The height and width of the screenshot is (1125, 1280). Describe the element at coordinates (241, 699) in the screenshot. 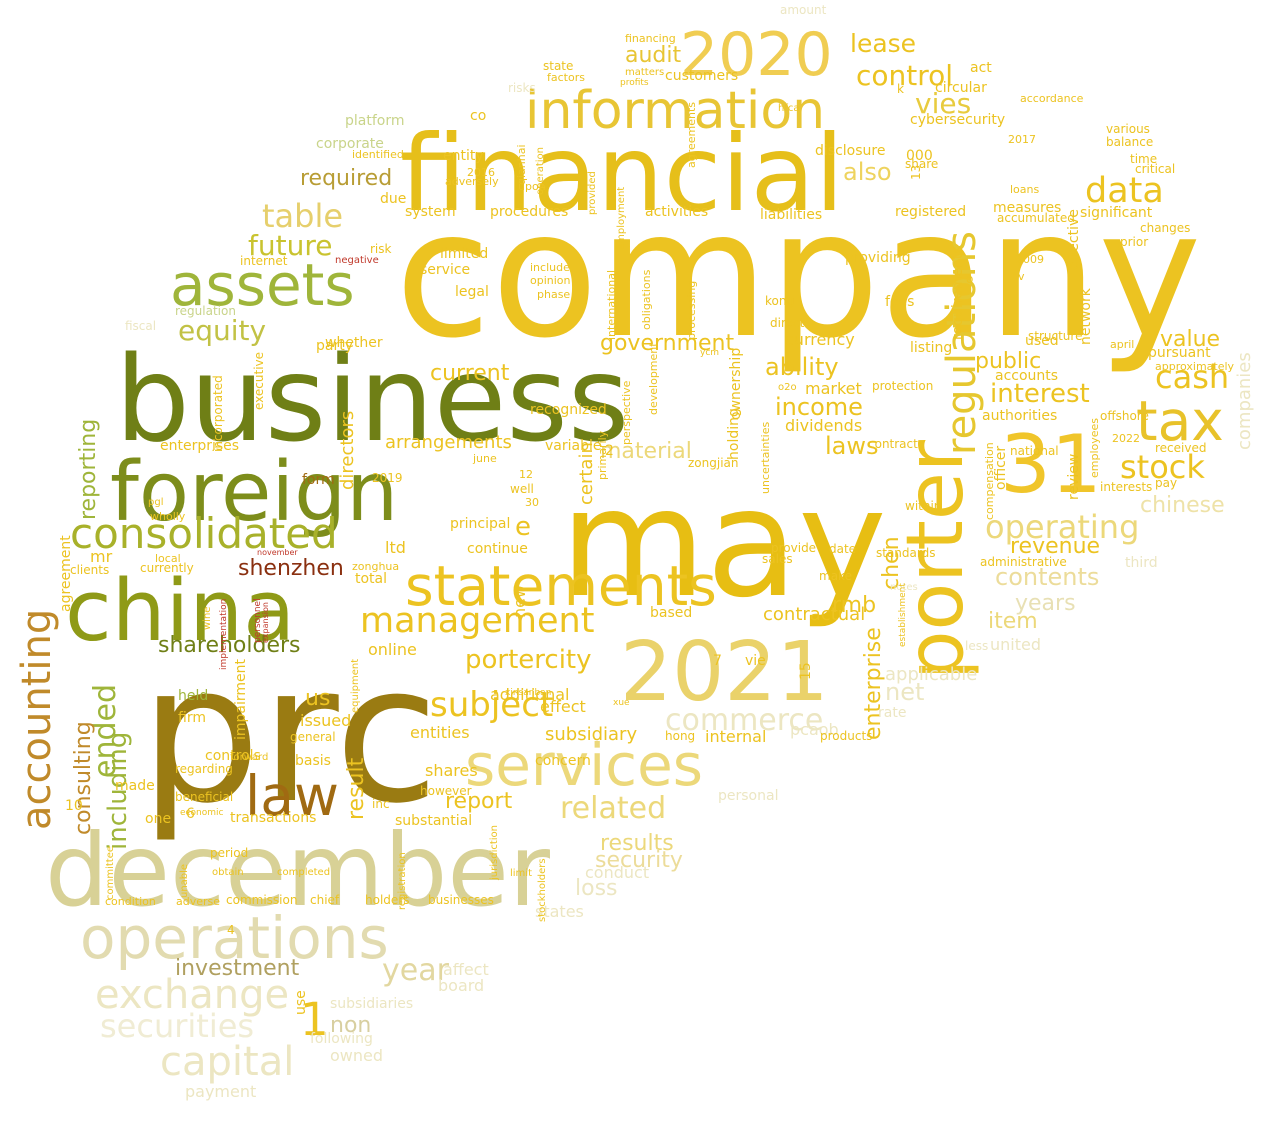

I see `cloud-word-impairment: impairment` at that location.